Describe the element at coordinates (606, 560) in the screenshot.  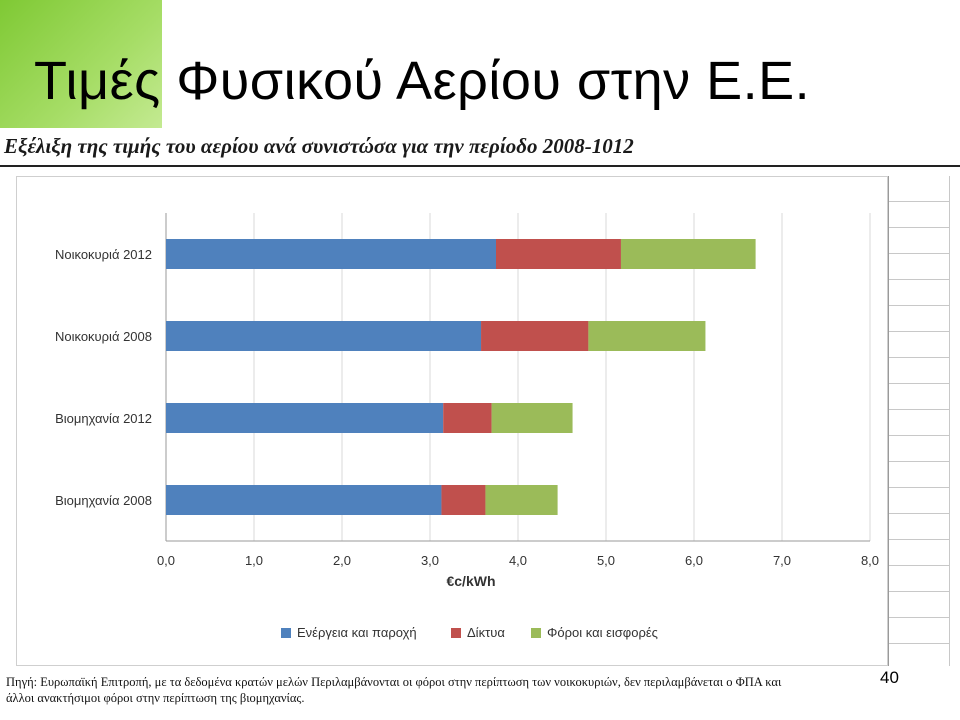
I see `x-tick-label: 5,0` at that location.